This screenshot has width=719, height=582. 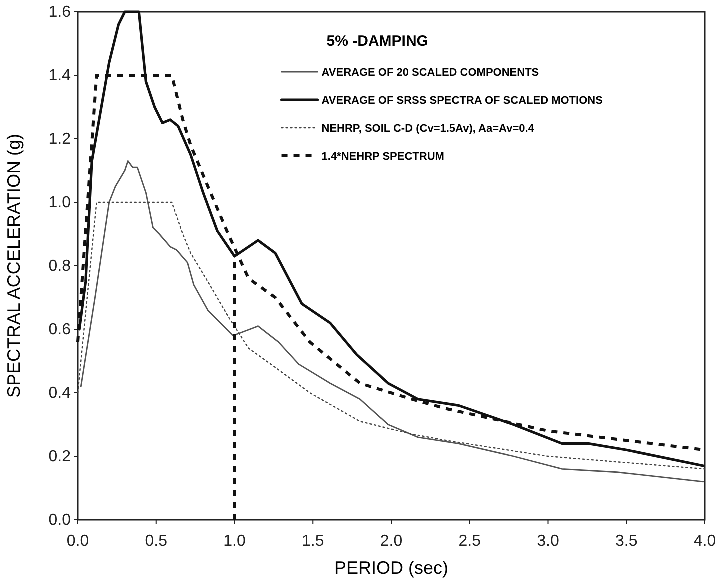 I want to click on legend-label: AVERAGE OF 20 SCALED COMPONENTS, so click(x=431, y=73).